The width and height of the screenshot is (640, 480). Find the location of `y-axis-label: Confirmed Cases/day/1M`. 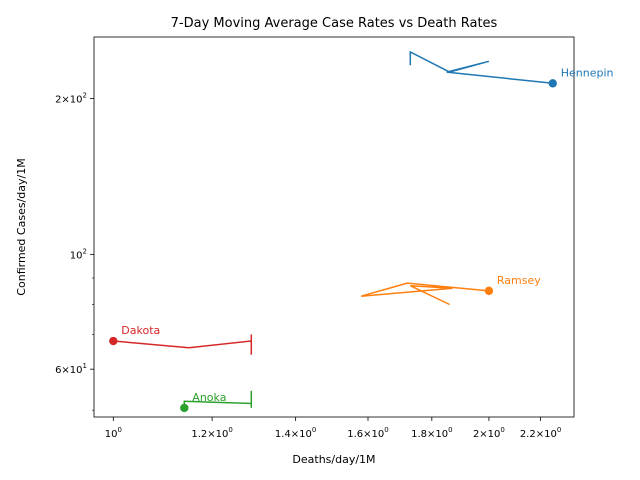

y-axis-label: Confirmed Cases/day/1M is located at coordinates (21, 226).